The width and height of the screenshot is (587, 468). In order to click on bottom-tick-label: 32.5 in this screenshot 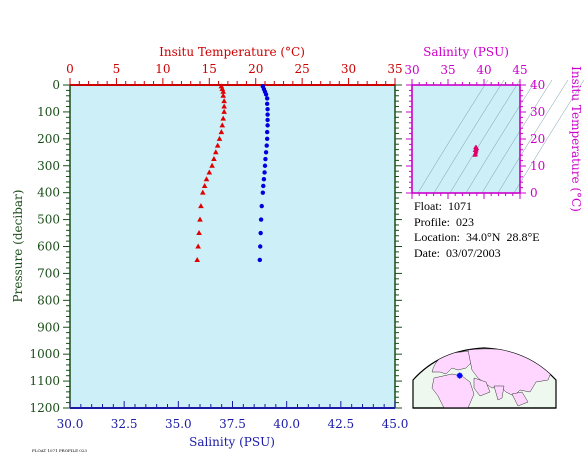, I will do `click(124, 424)`.